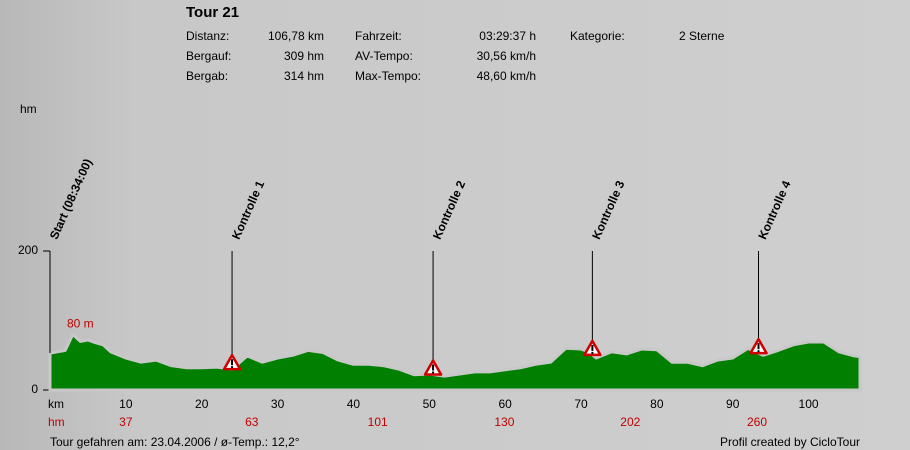 The height and width of the screenshot is (450, 910). I want to click on footer-right: Profil created by CicloTour, so click(790, 442).